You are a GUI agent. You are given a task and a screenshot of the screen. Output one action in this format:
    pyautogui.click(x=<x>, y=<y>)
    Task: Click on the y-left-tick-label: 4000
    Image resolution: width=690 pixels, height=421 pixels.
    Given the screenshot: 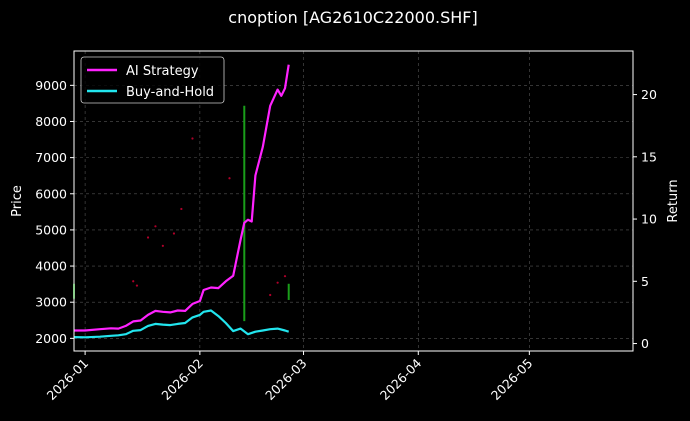 What is the action you would take?
    pyautogui.click(x=51, y=266)
    